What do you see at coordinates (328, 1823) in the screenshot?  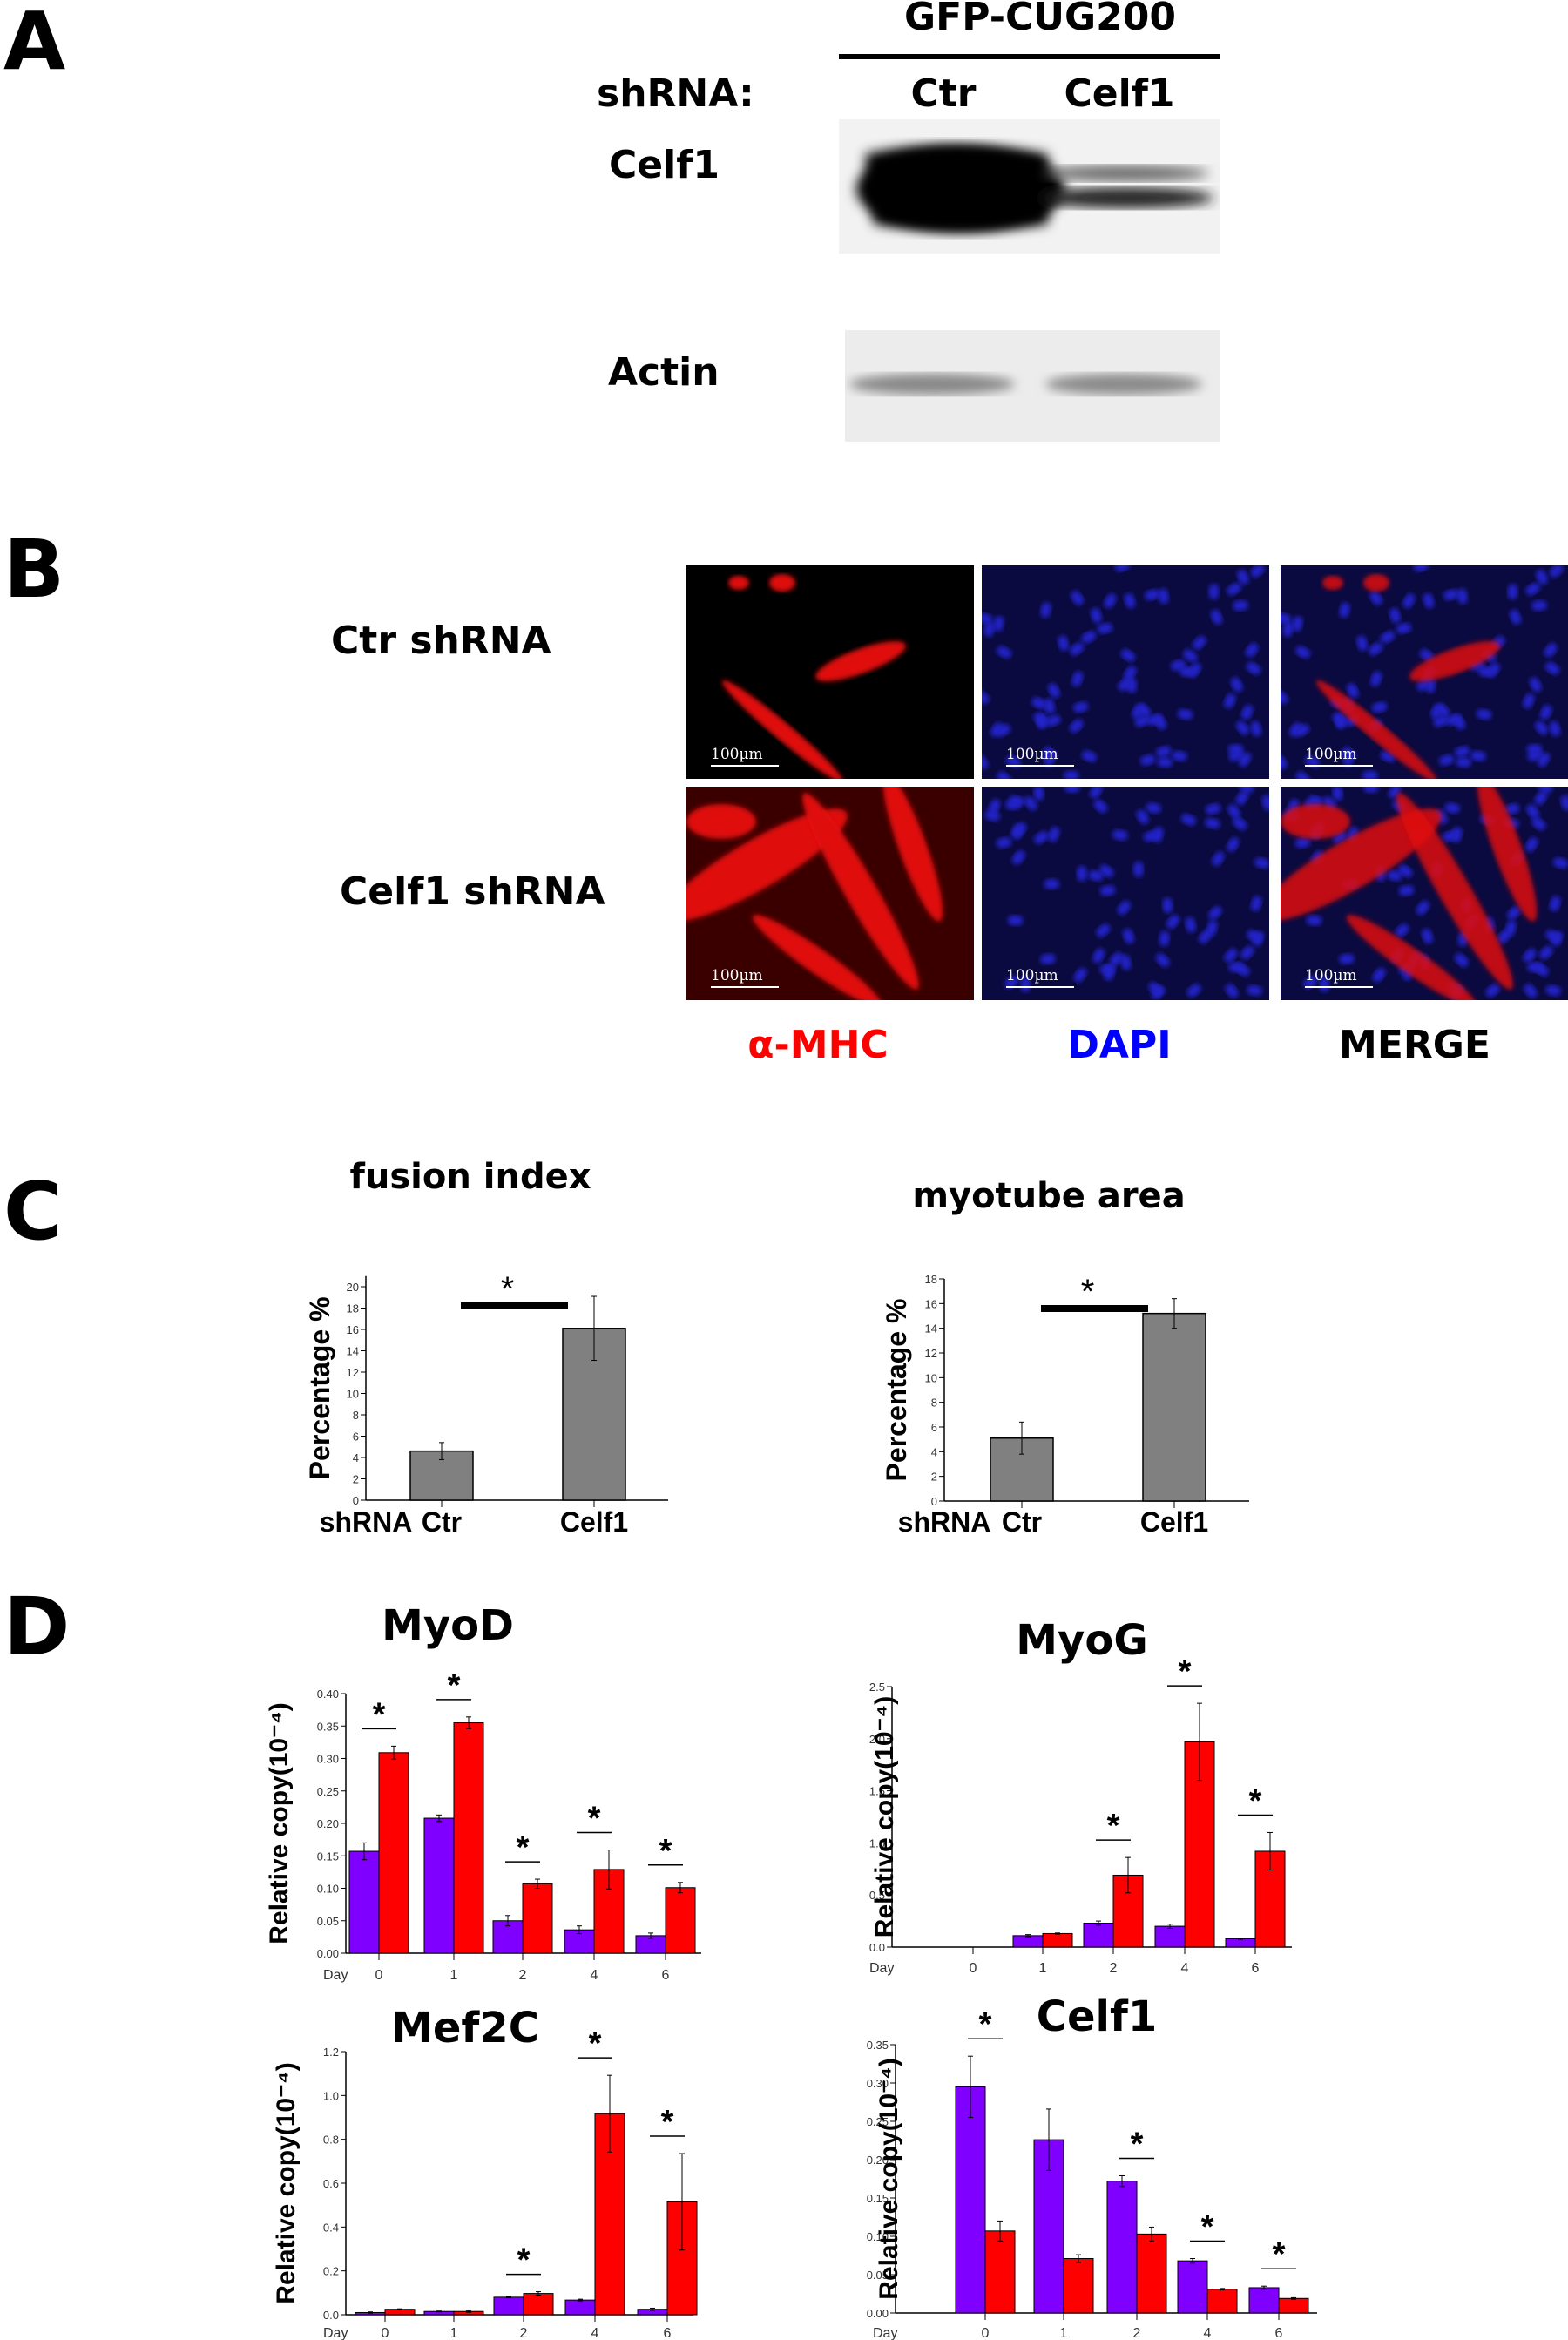 I see `chart2-y-tick-label: 0.20` at bounding box center [328, 1823].